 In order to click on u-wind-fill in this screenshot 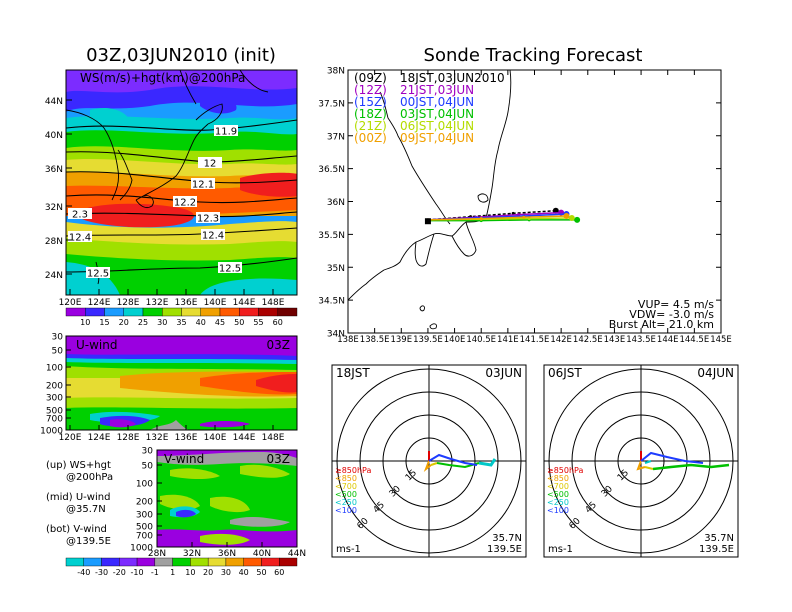, I will do `click(181, 383)`.